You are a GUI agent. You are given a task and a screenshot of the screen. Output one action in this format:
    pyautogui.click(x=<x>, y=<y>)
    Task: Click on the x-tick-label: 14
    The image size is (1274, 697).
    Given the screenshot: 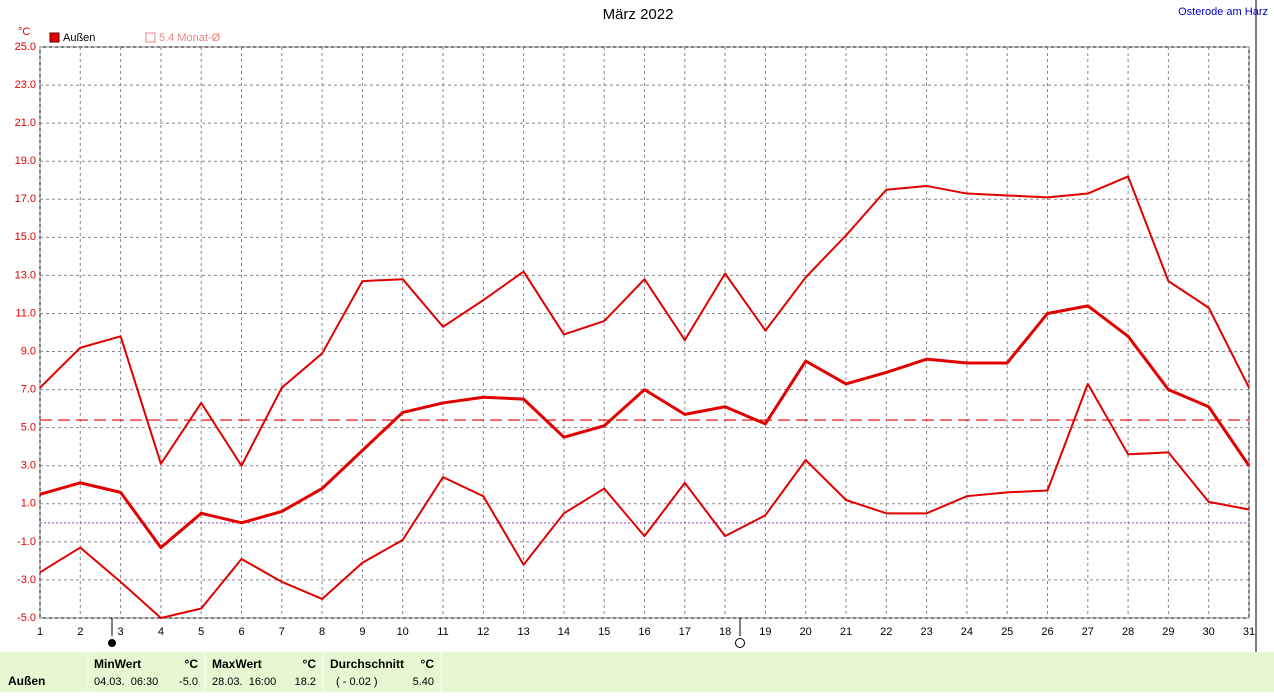 What is the action you would take?
    pyautogui.click(x=564, y=632)
    